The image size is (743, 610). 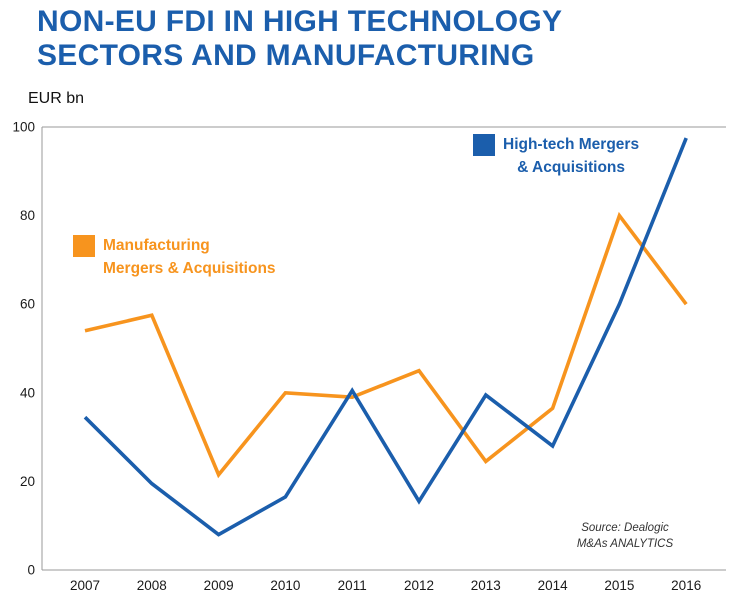 I want to click on legend-high-tech-line2: & Acquisitions, so click(x=571, y=168).